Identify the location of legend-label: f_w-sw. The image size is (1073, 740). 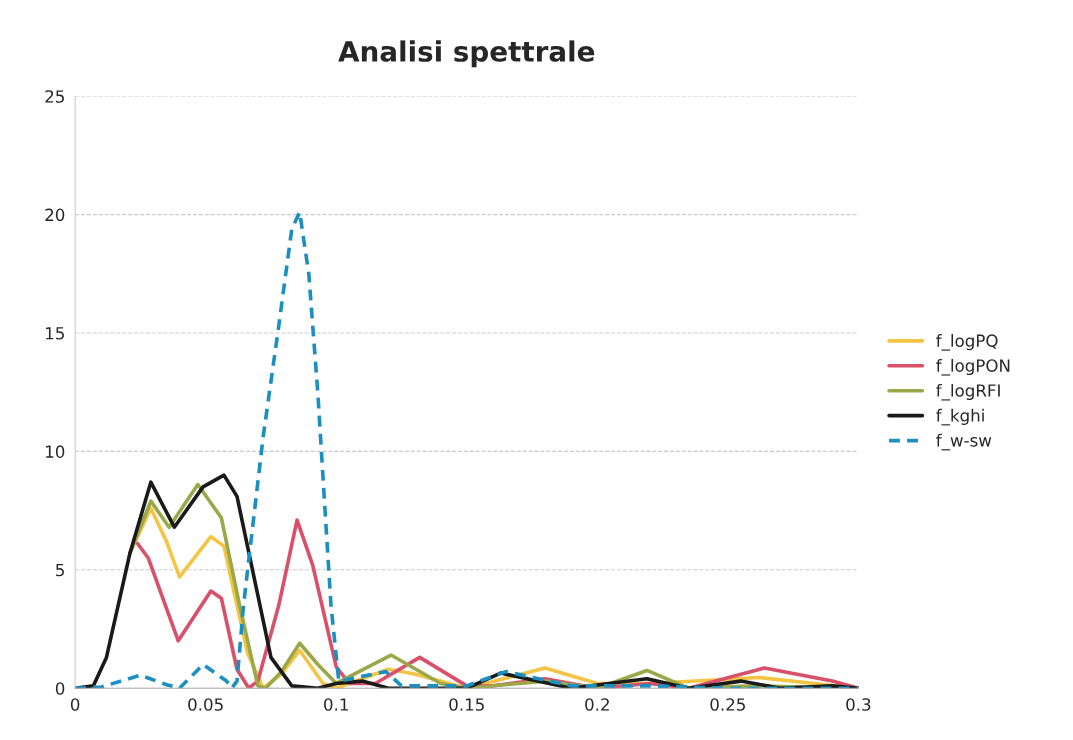
(964, 442).